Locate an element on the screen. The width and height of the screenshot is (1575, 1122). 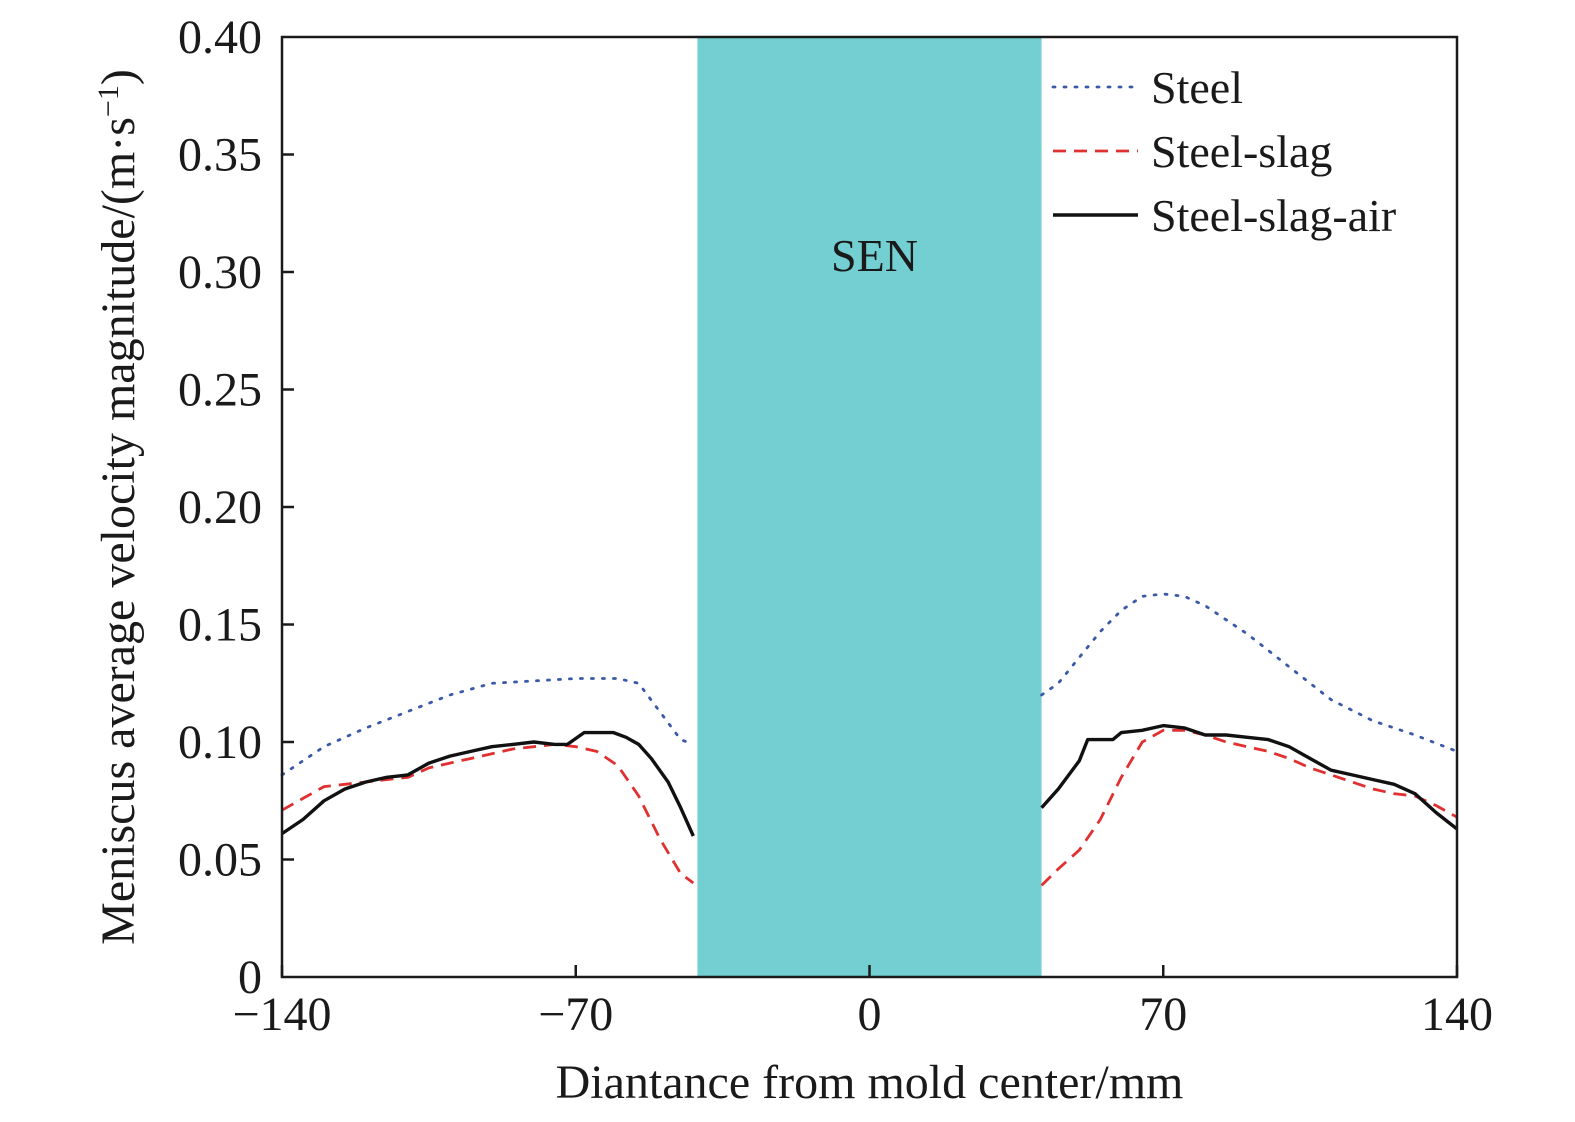
series-steel-slag is located at coordinates (869, 807).